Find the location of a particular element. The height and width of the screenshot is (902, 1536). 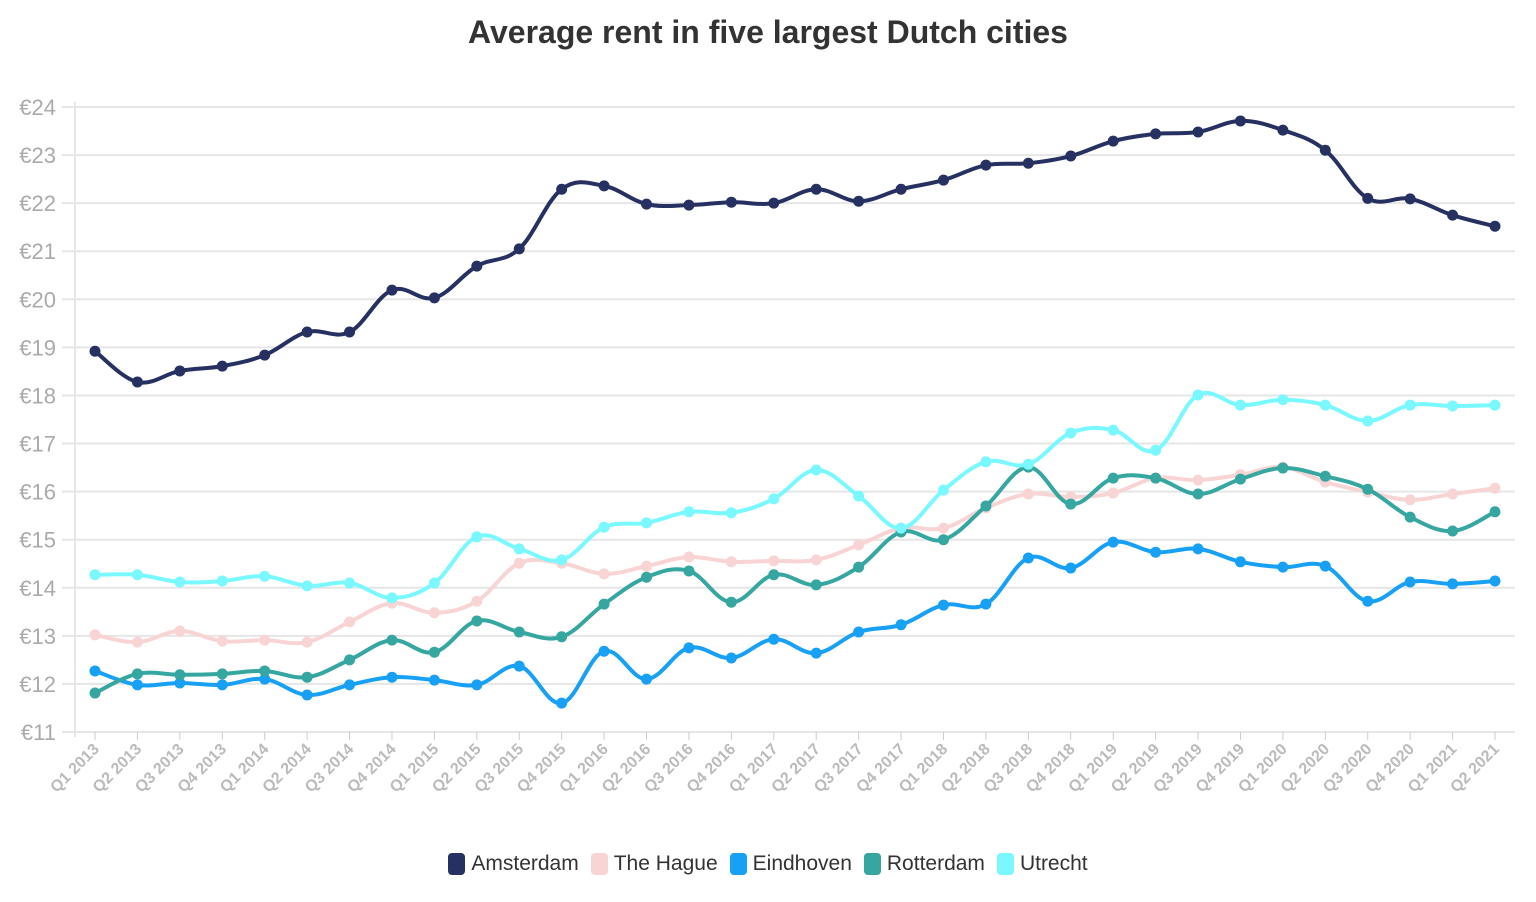

legend-item-eindhoven: Eindhoven is located at coordinates (790, 864).